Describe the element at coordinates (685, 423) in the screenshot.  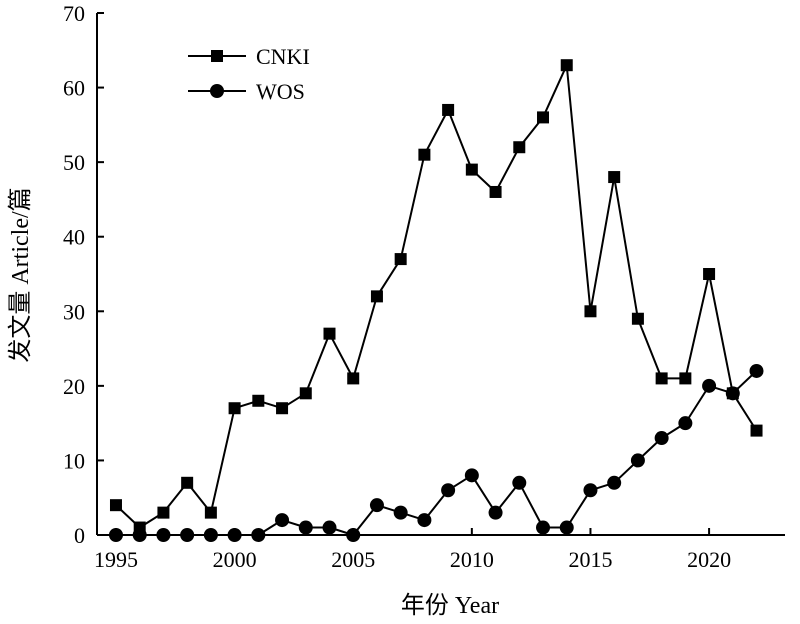
I see `data-point-wos-2019` at that location.